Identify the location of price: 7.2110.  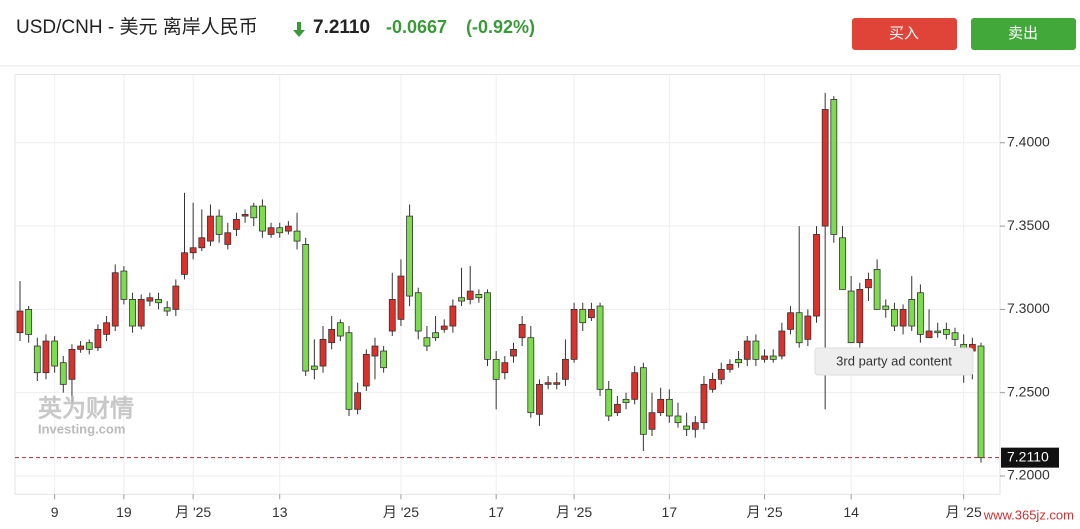
(341, 27).